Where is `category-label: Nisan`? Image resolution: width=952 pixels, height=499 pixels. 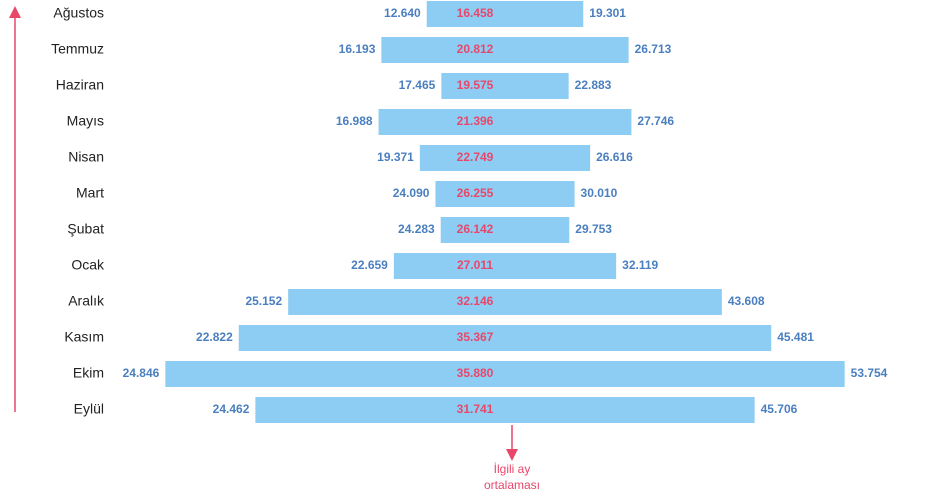 category-label: Nisan is located at coordinates (86, 157).